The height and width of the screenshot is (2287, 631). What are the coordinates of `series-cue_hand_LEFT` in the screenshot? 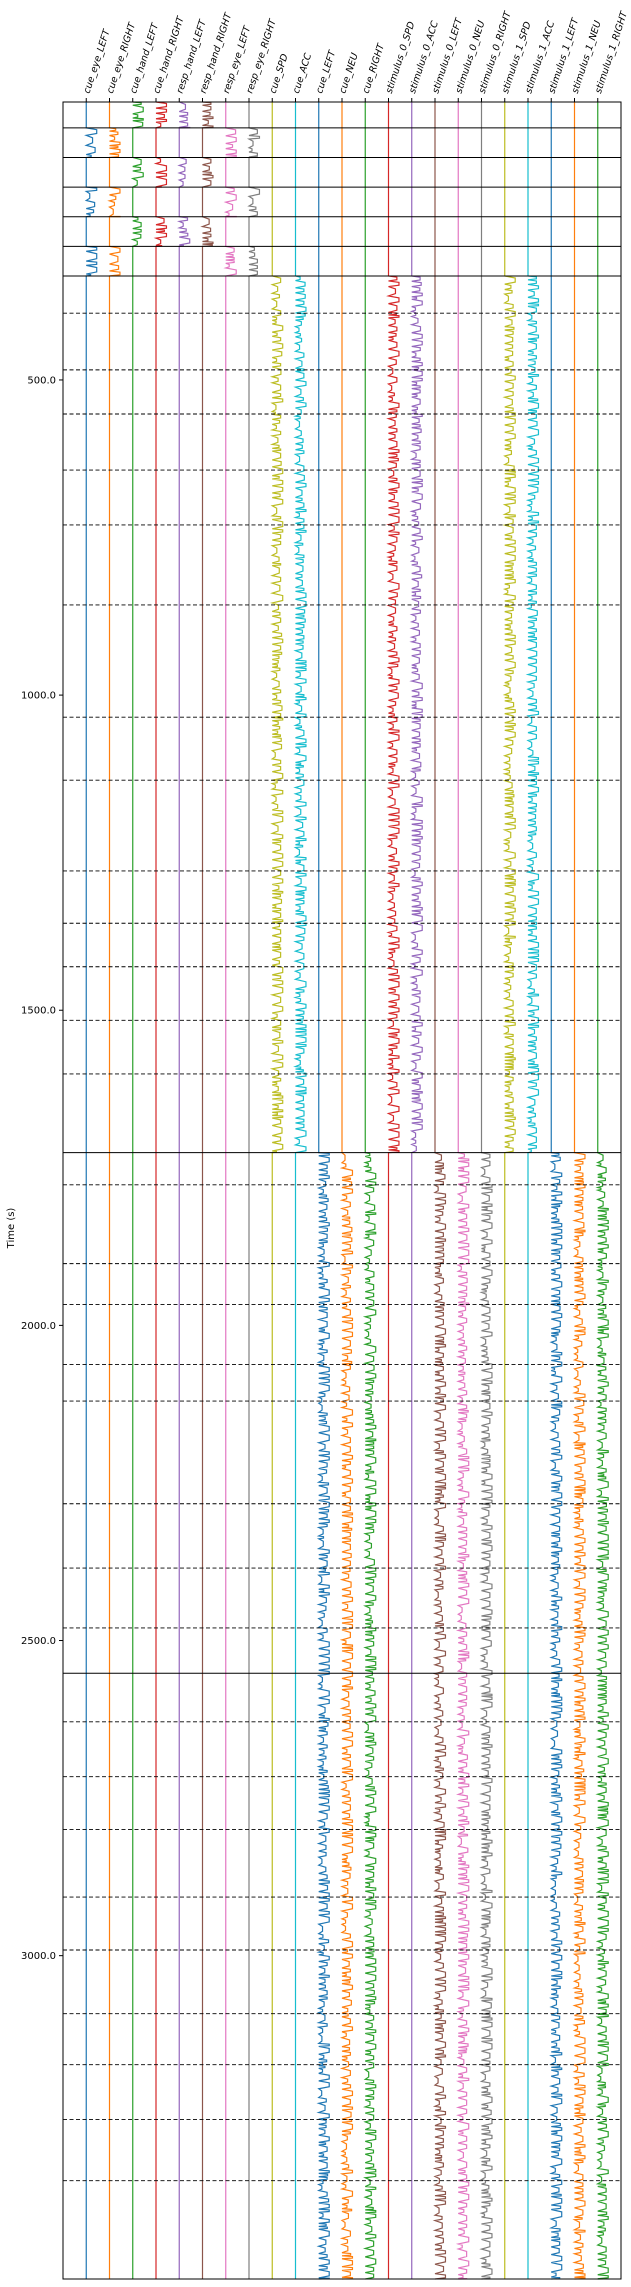 It's located at (137, 1190).